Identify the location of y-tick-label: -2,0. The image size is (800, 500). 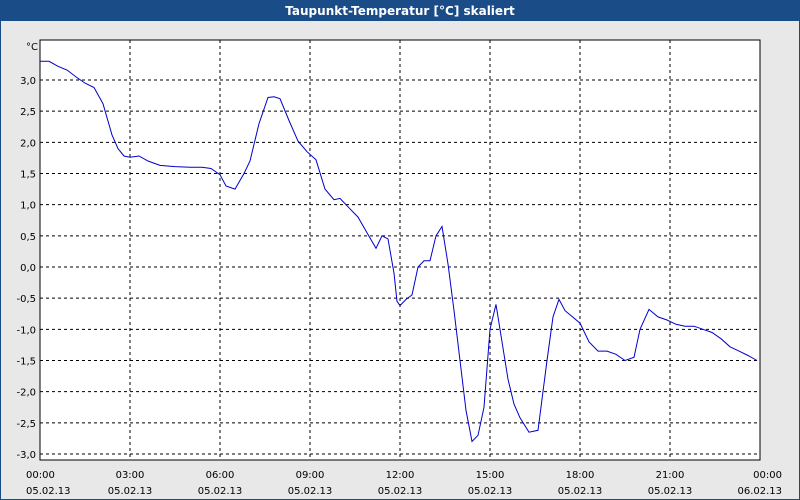
(26, 393).